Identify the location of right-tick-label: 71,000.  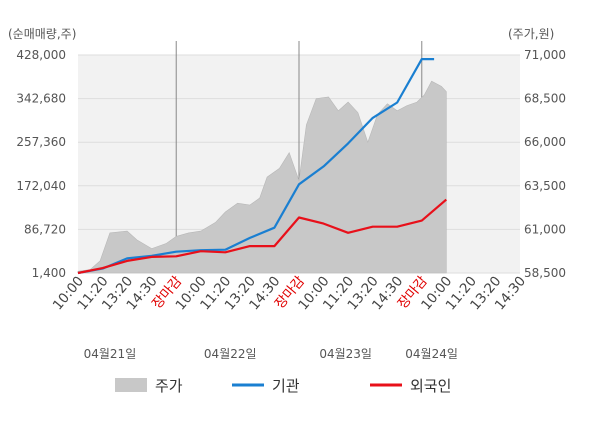
(545, 55).